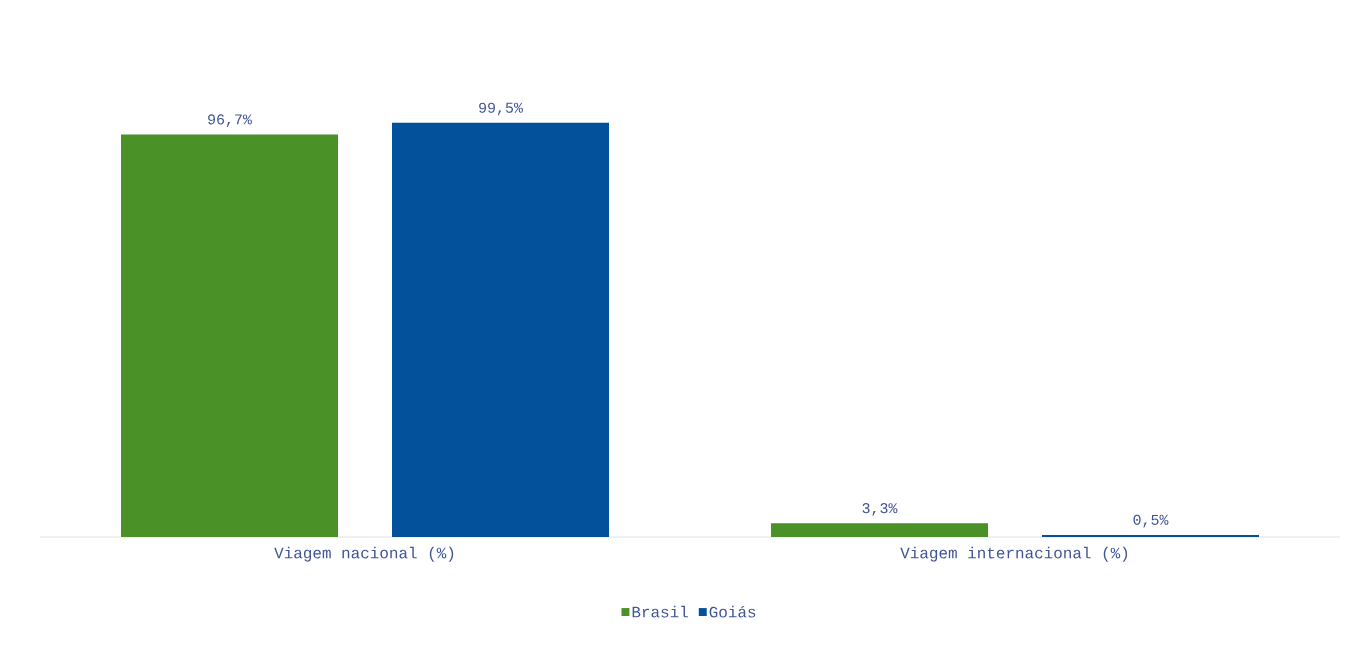 The width and height of the screenshot is (1360, 648). I want to click on legend-label: Goiás, so click(732, 611).